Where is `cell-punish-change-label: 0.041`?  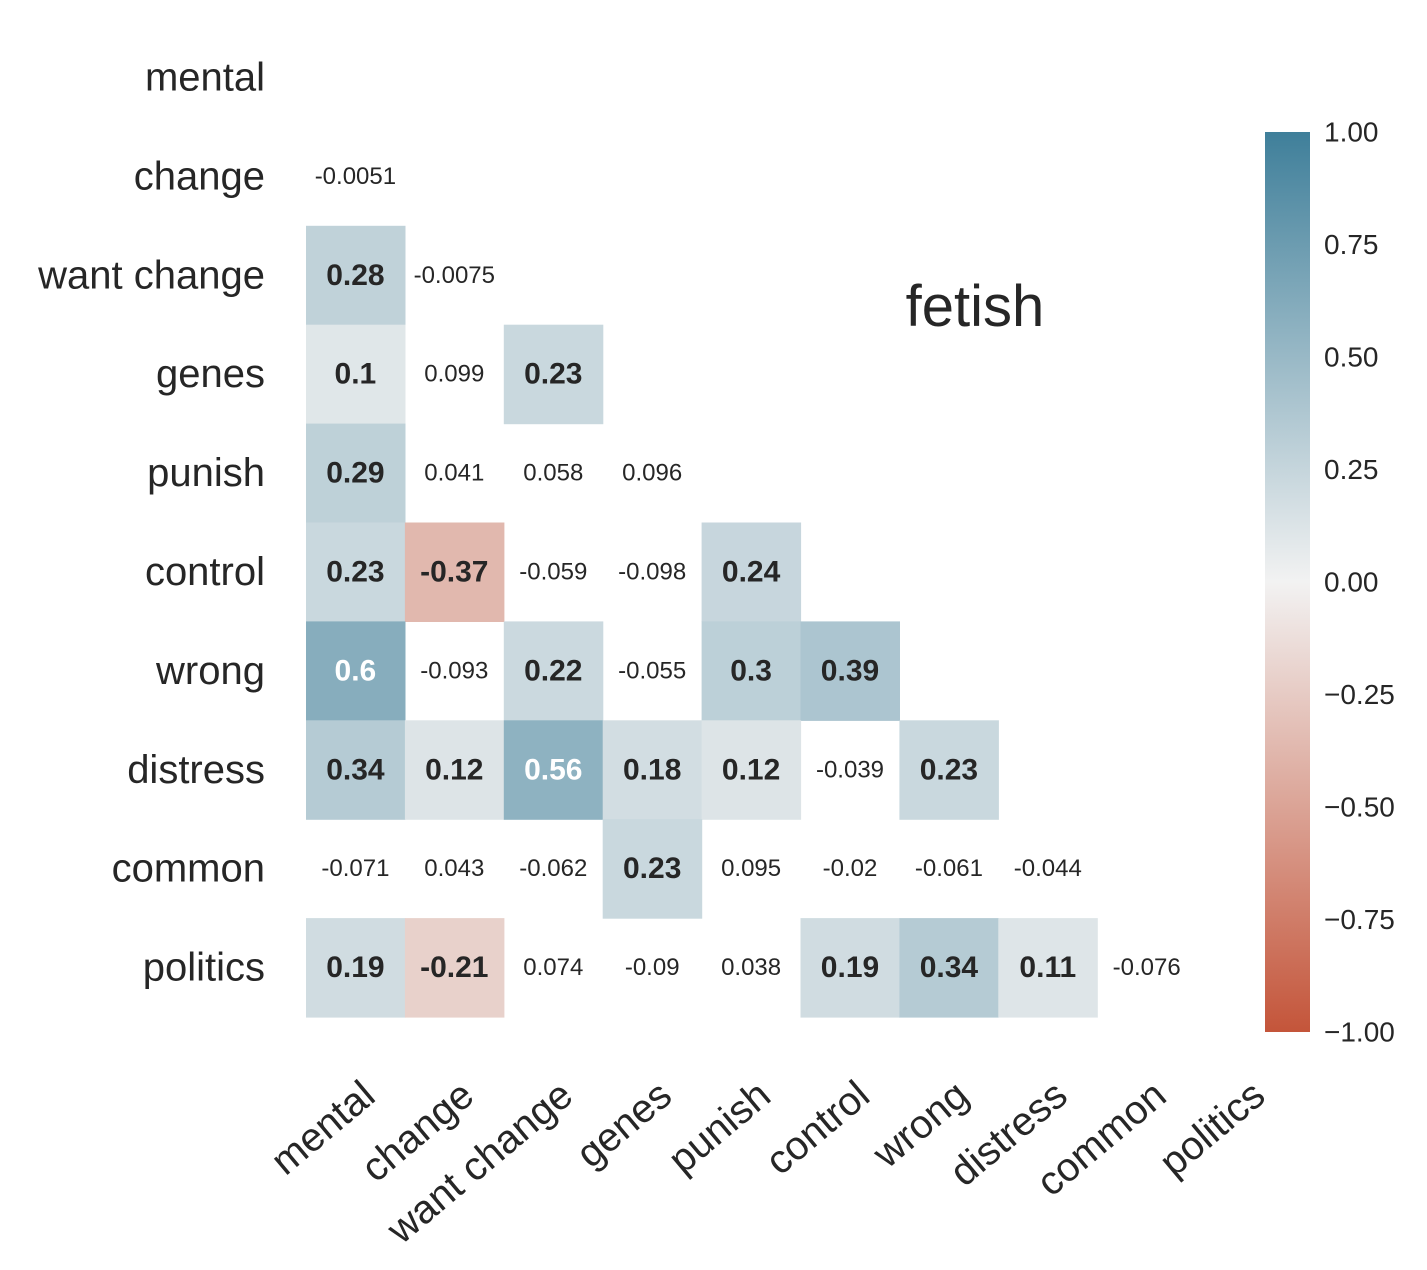 cell-punish-change-label: 0.041 is located at coordinates (454, 473).